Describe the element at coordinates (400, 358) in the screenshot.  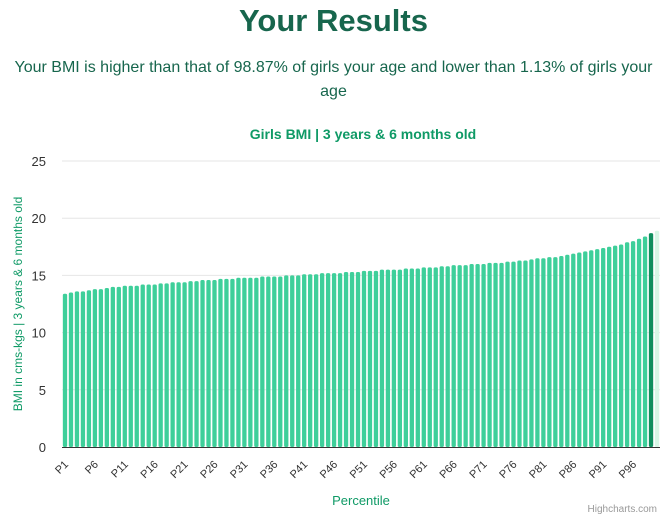
I see `bar-p57` at that location.